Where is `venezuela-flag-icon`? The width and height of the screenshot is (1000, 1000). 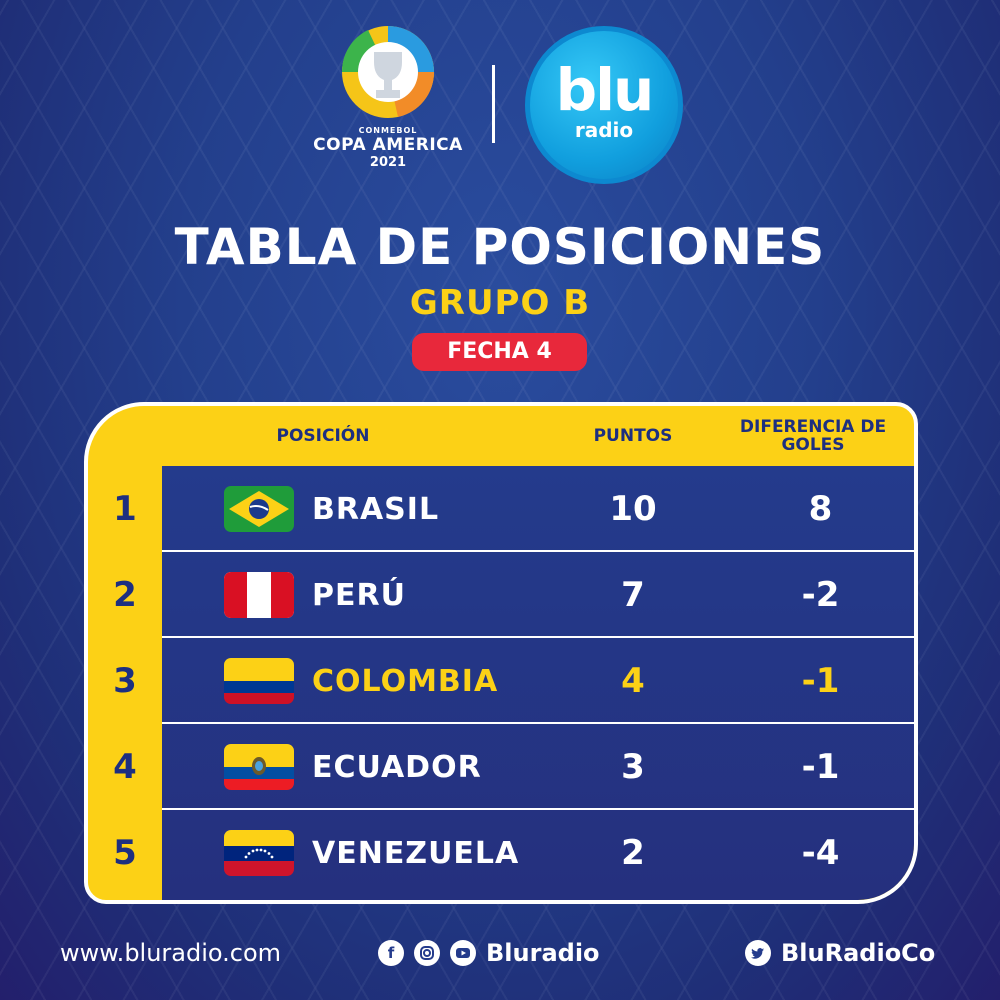
venezuela-flag-icon is located at coordinates (259, 853).